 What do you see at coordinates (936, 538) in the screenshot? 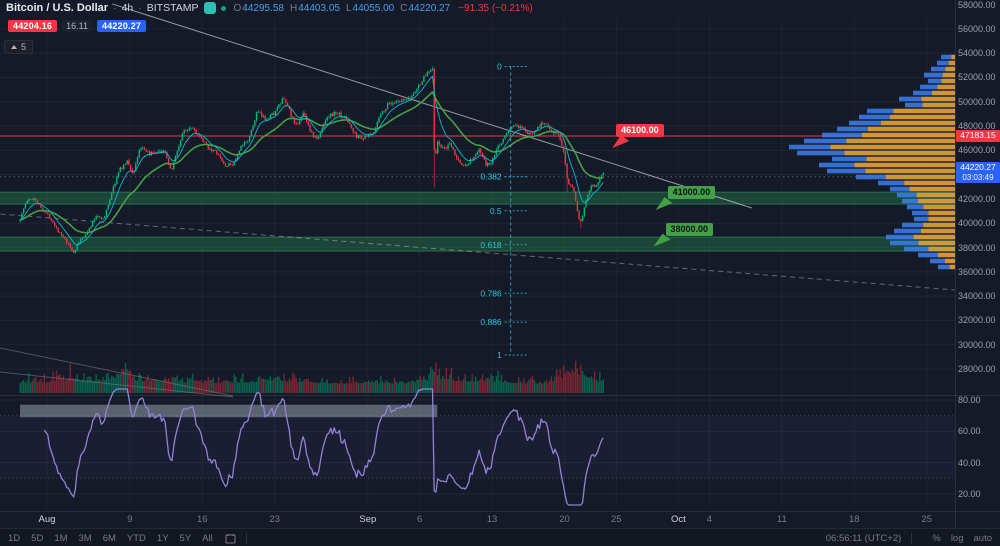
I see `percent-scale-button: %` at bounding box center [936, 538].